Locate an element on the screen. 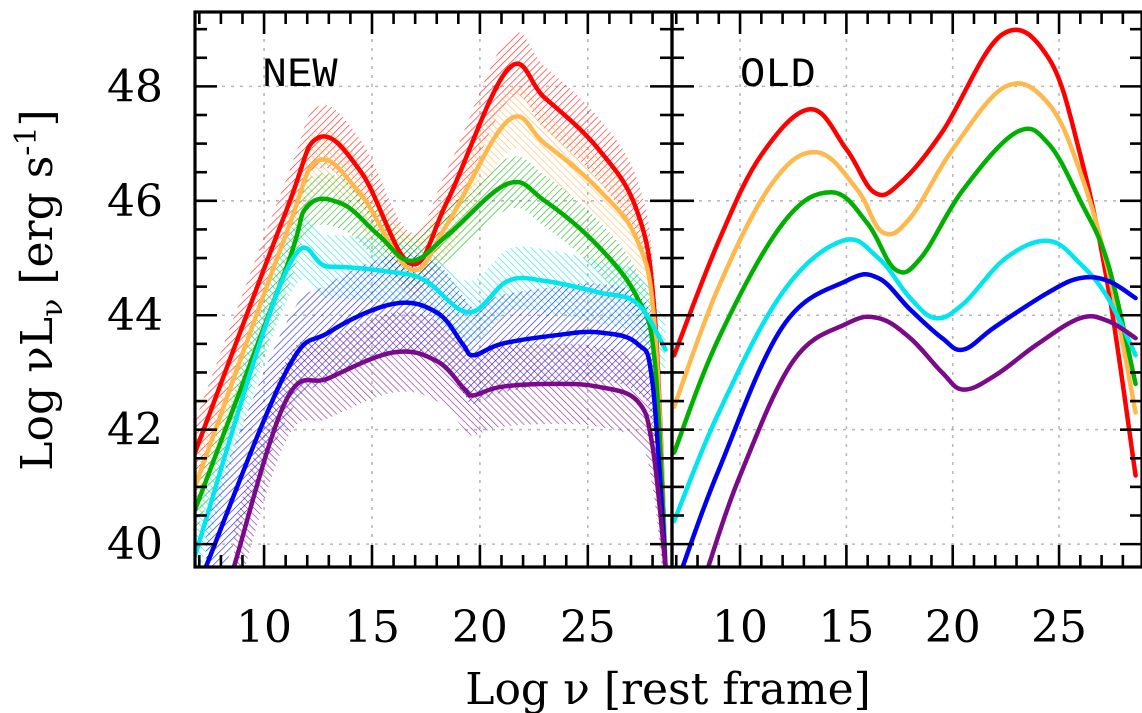 The height and width of the screenshot is (713, 1142). y-axis-label: Log νLν [erg s-1] is located at coordinates (39, 289).